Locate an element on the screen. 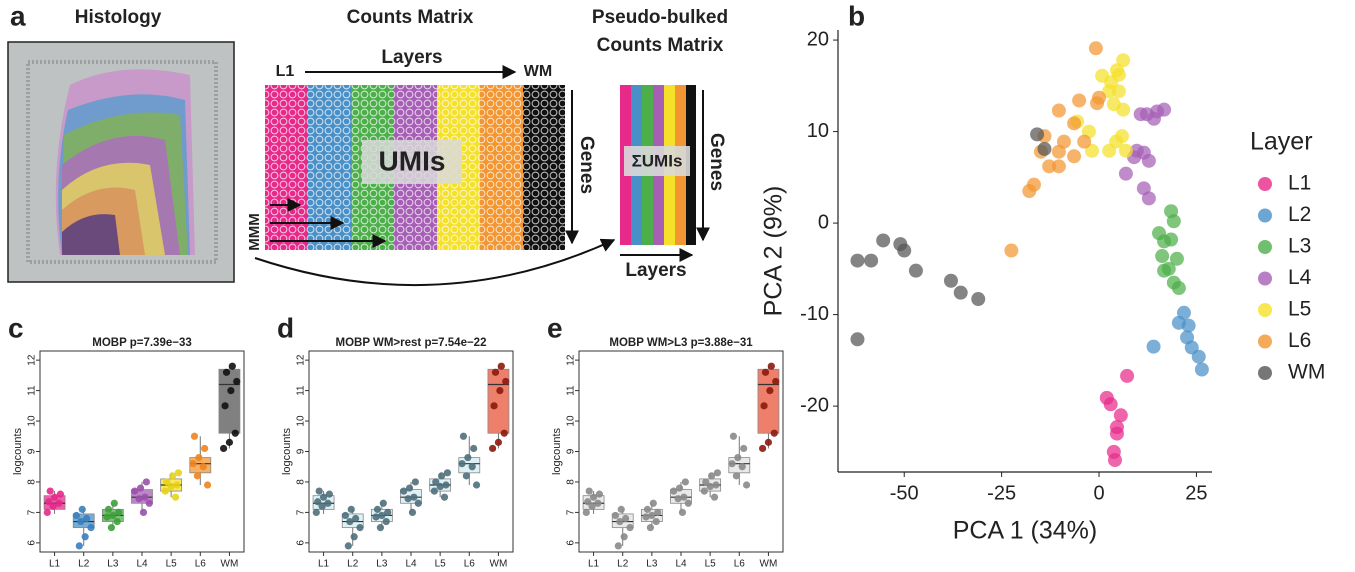  last-layer: WM is located at coordinates (538, 71).